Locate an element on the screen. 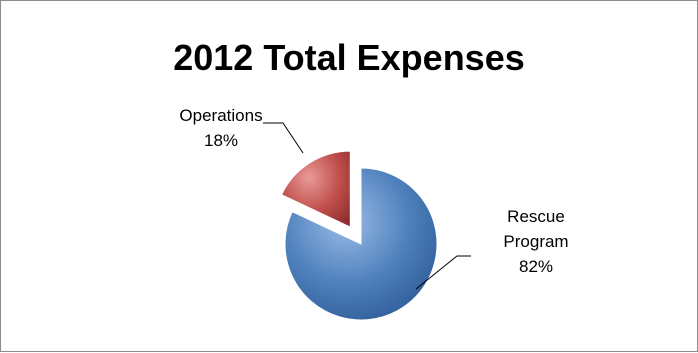  pie-slice-operations is located at coordinates (315, 189).